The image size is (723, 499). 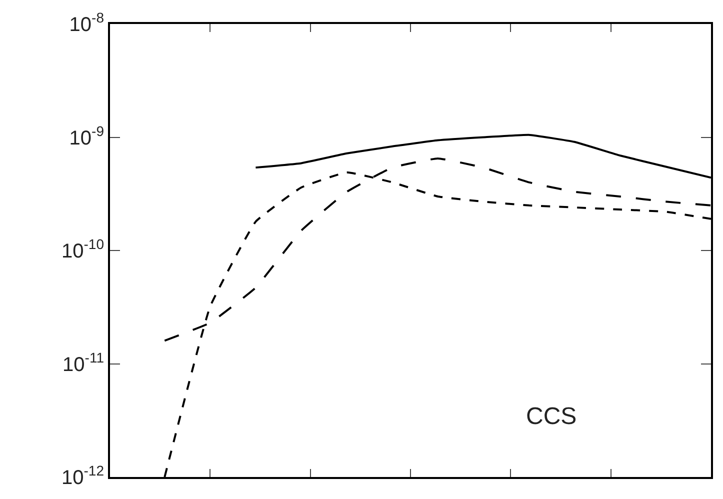 I want to click on y-tick-label: 10$^{-12}$, so click(x=83, y=475).